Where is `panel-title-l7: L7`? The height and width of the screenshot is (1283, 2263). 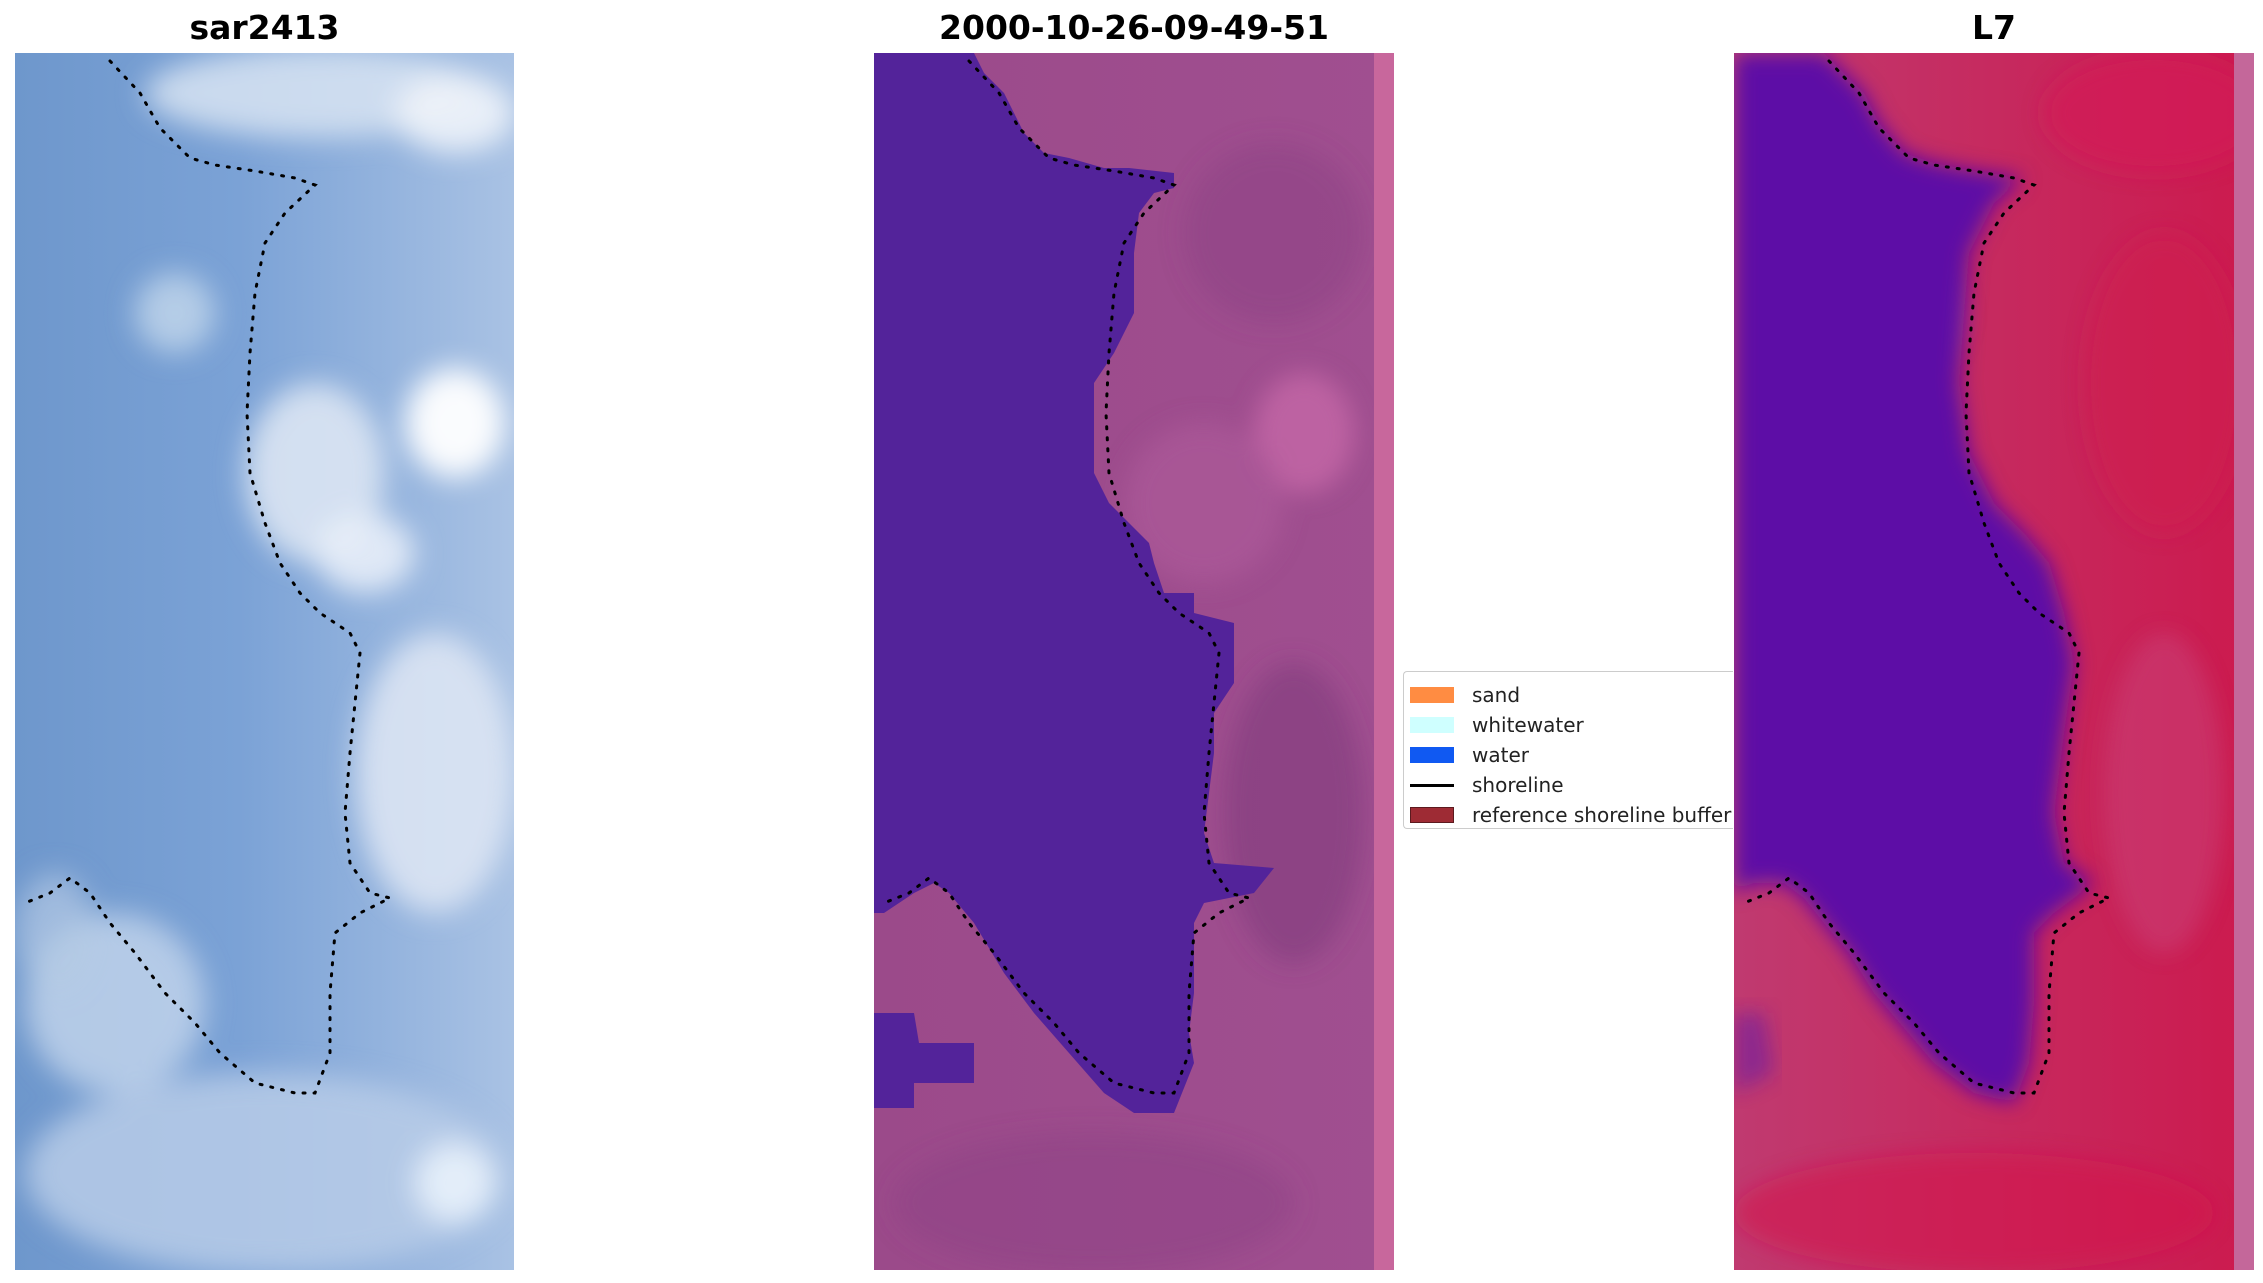 panel-title-l7: L7 is located at coordinates (1994, 27).